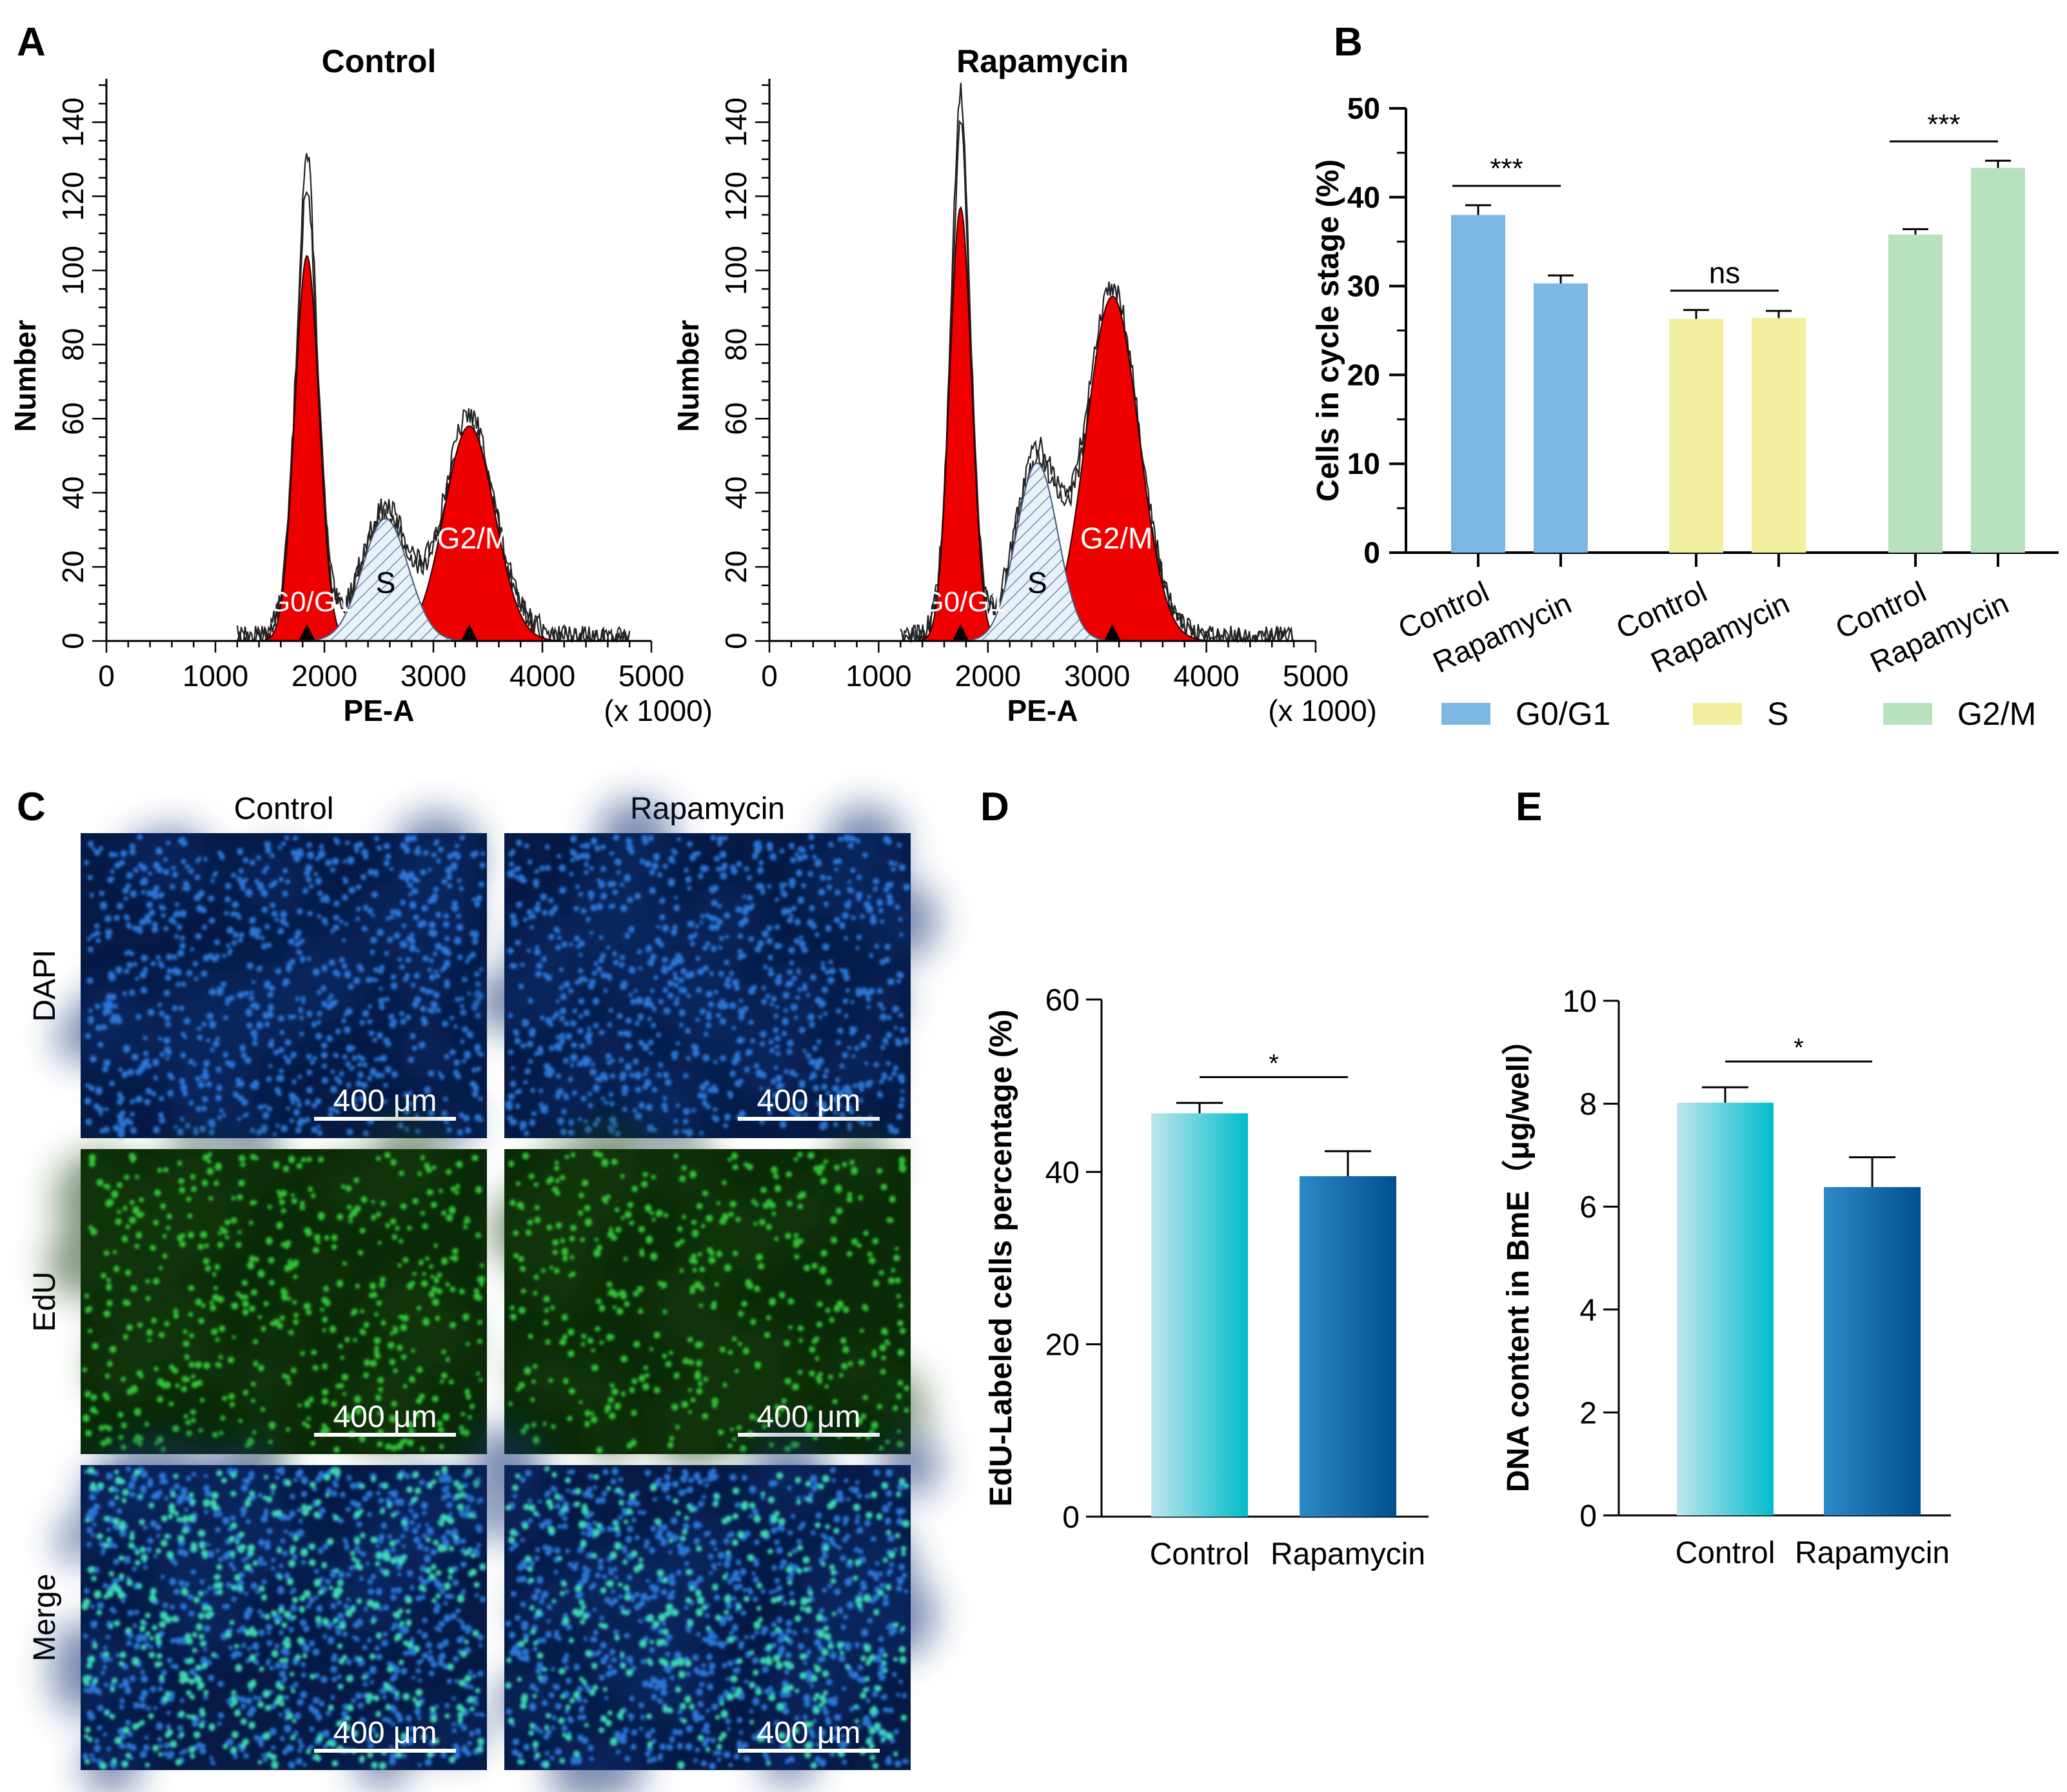 This screenshot has height=1792, width=2067. What do you see at coordinates (1998, 360) in the screenshot?
I see `bar-g2m-rapamycin` at bounding box center [1998, 360].